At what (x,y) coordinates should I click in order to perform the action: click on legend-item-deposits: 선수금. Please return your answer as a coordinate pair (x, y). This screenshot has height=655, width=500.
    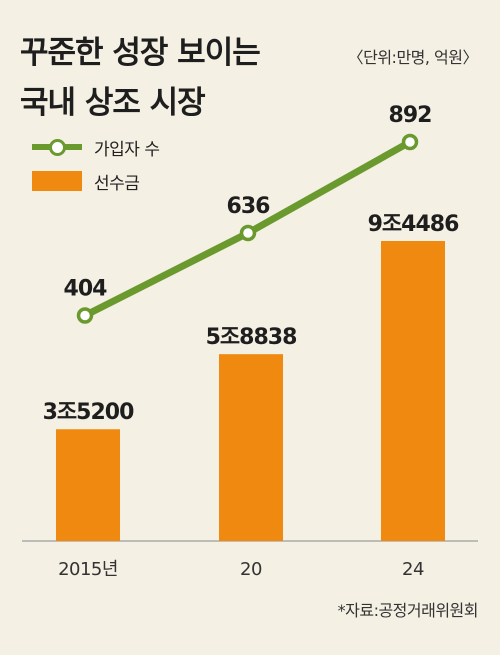
    Looking at the image, I should click on (95, 181).